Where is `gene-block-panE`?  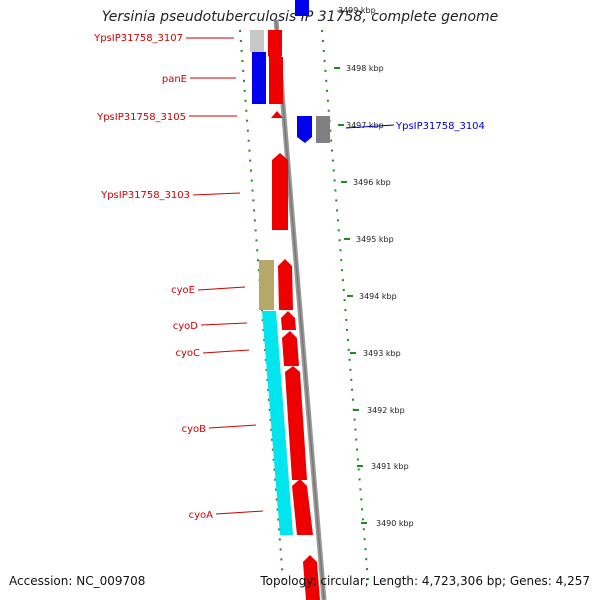
gene-block-panE is located at coordinates (259, 78).